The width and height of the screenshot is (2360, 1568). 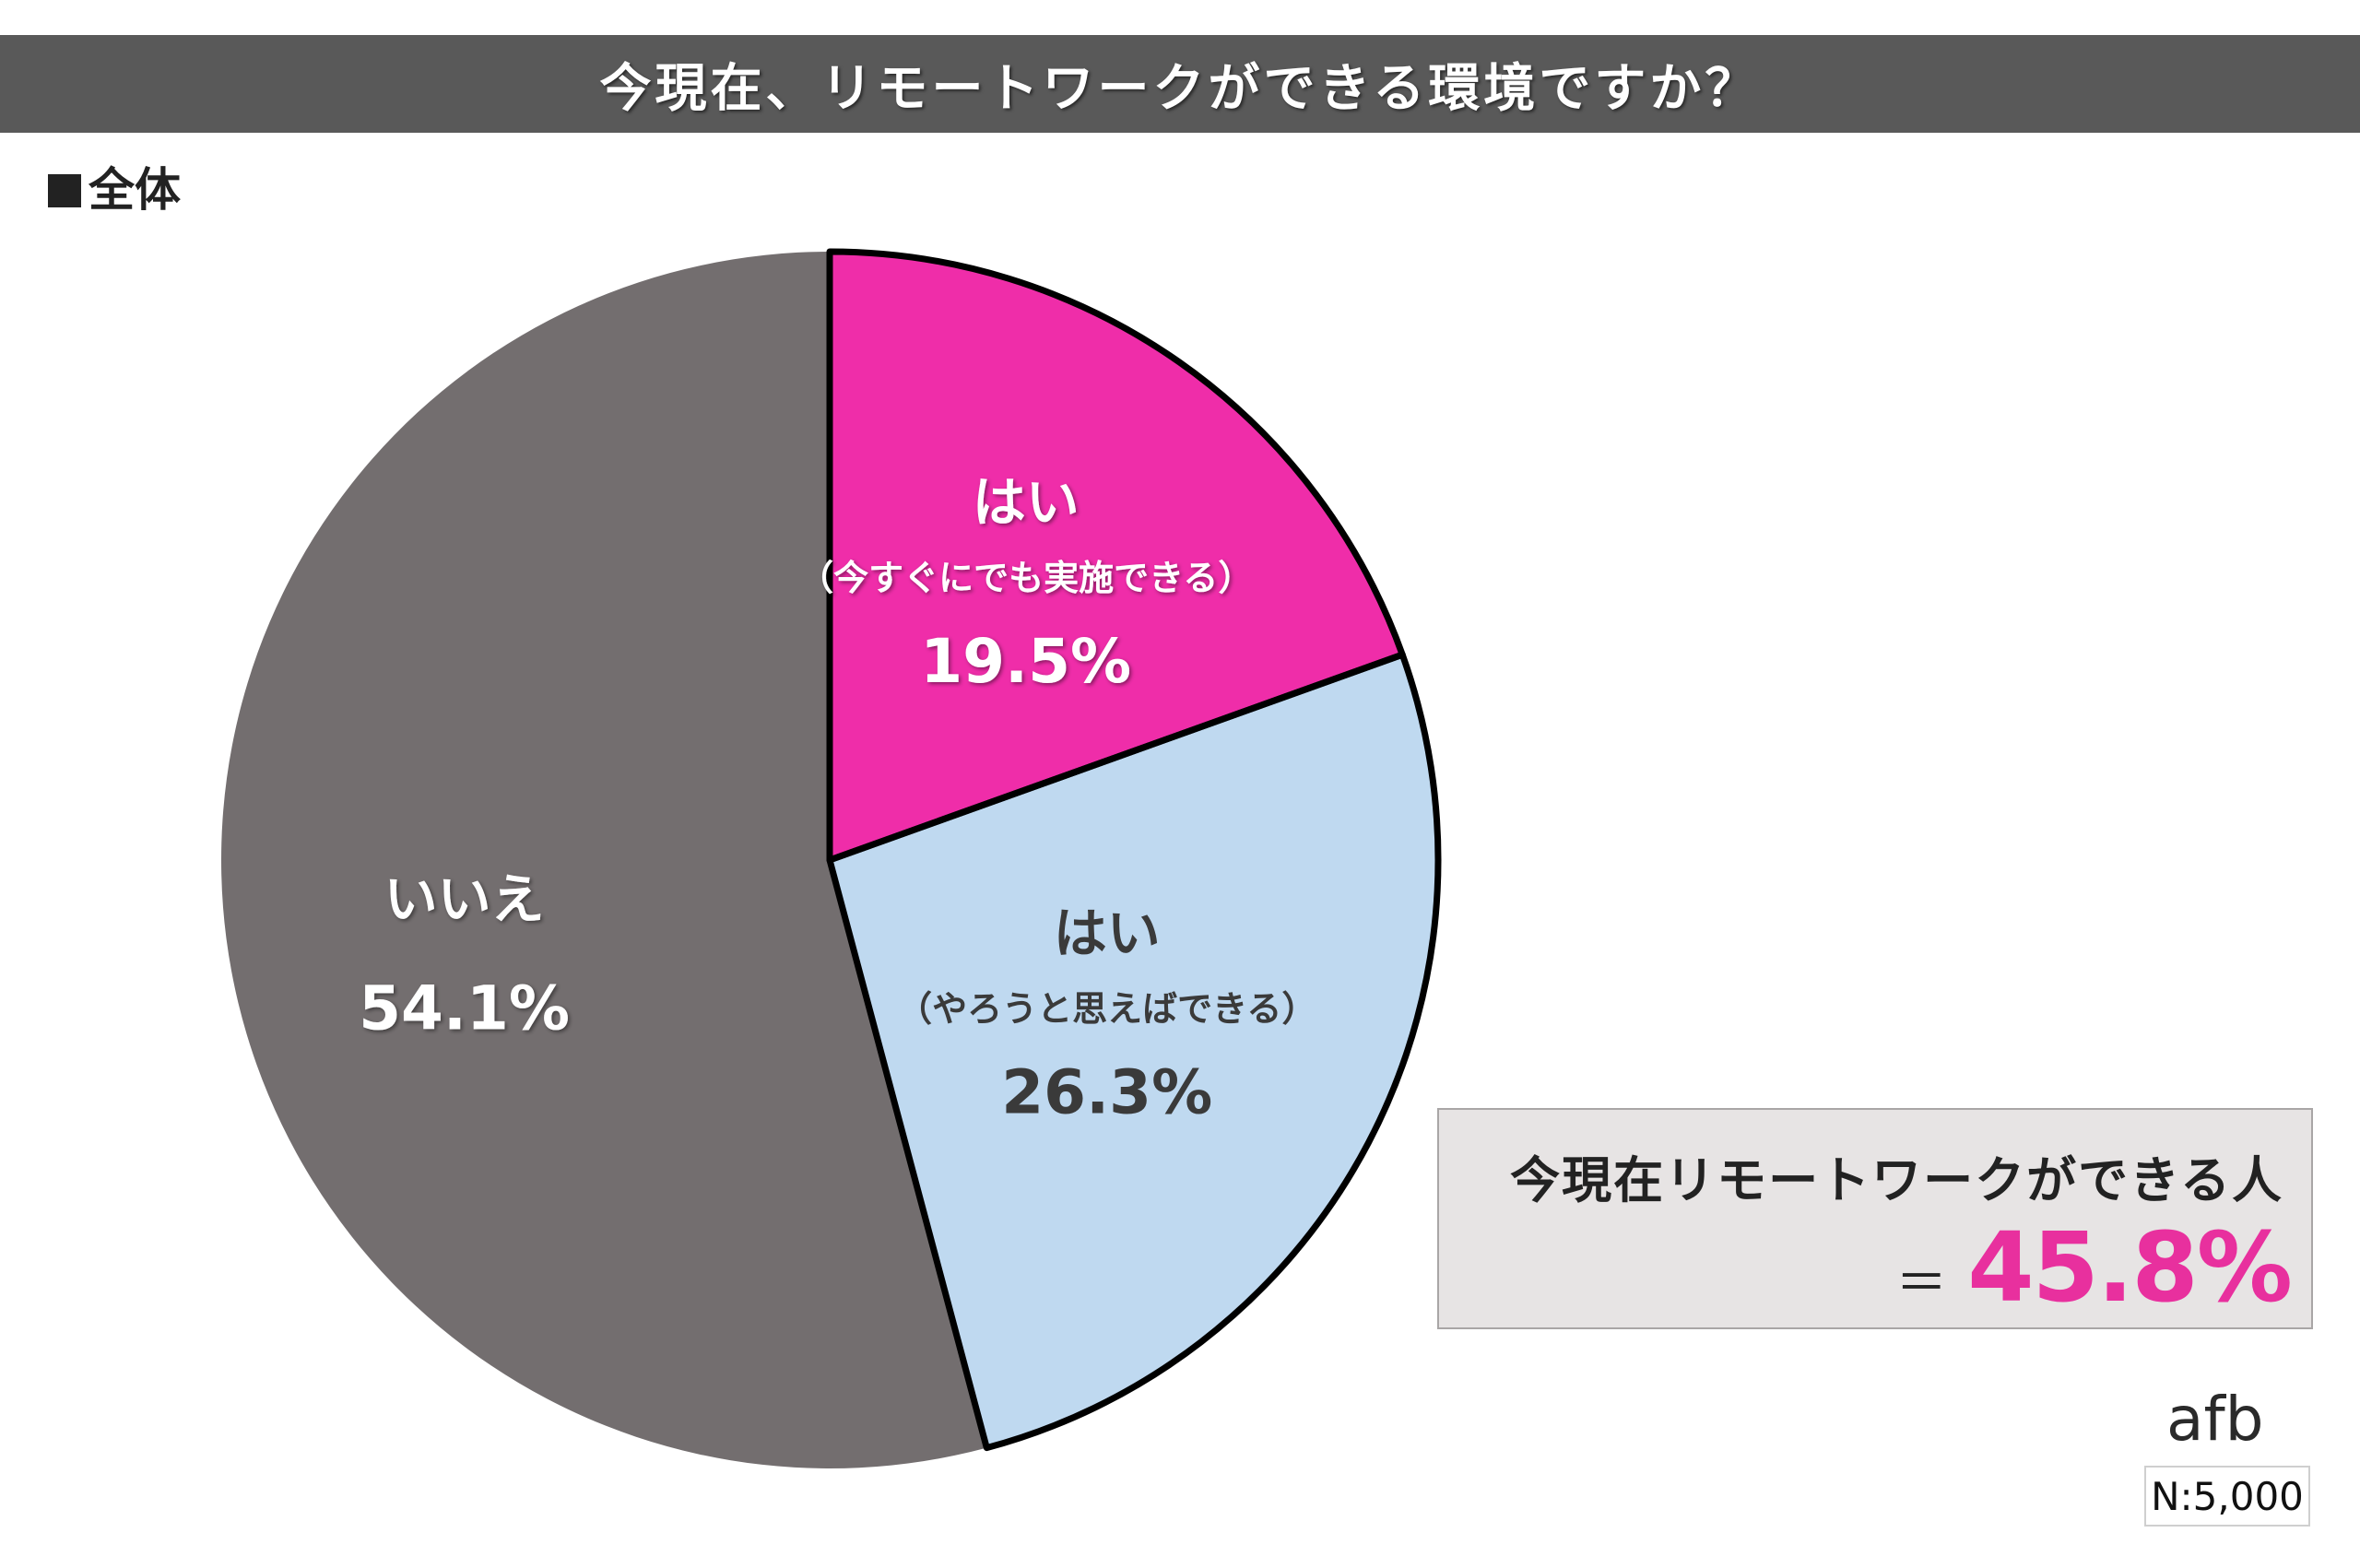 What do you see at coordinates (1106, 1009) in the screenshot?
I see `slice-sublabel-2: （やろうと思えばできる）` at bounding box center [1106, 1009].